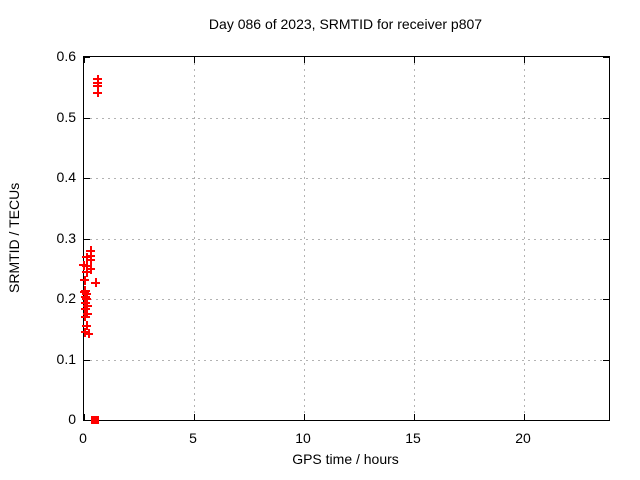 The height and width of the screenshot is (480, 640). What do you see at coordinates (413, 438) in the screenshot?
I see `x-tick-label: 15` at bounding box center [413, 438].